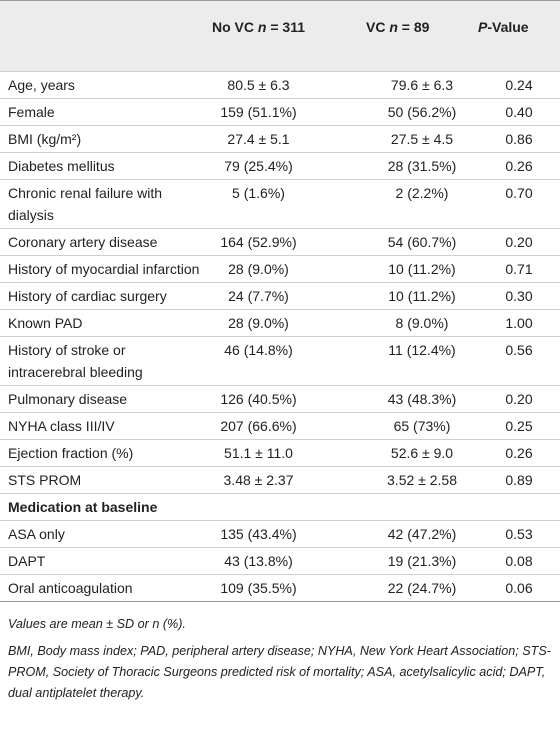 This screenshot has width=560, height=734. I want to click on table-row: ASA only 135 (43.4%) 42 (47.2%) 0.53, so click(280, 534).